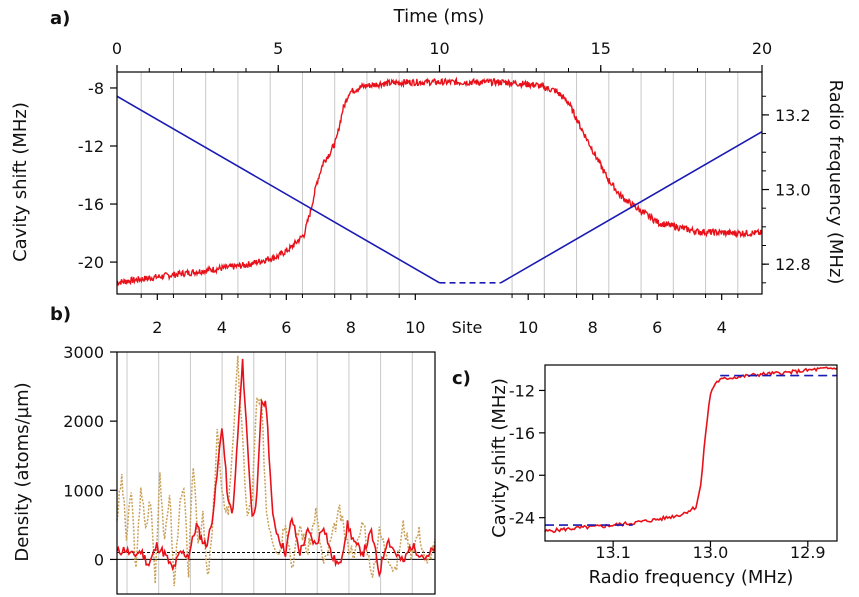 Image resolution: width=859 pixels, height=597 pixels. What do you see at coordinates (601, 48) in the screenshot?
I see `top-tick-label: 15` at bounding box center [601, 48].